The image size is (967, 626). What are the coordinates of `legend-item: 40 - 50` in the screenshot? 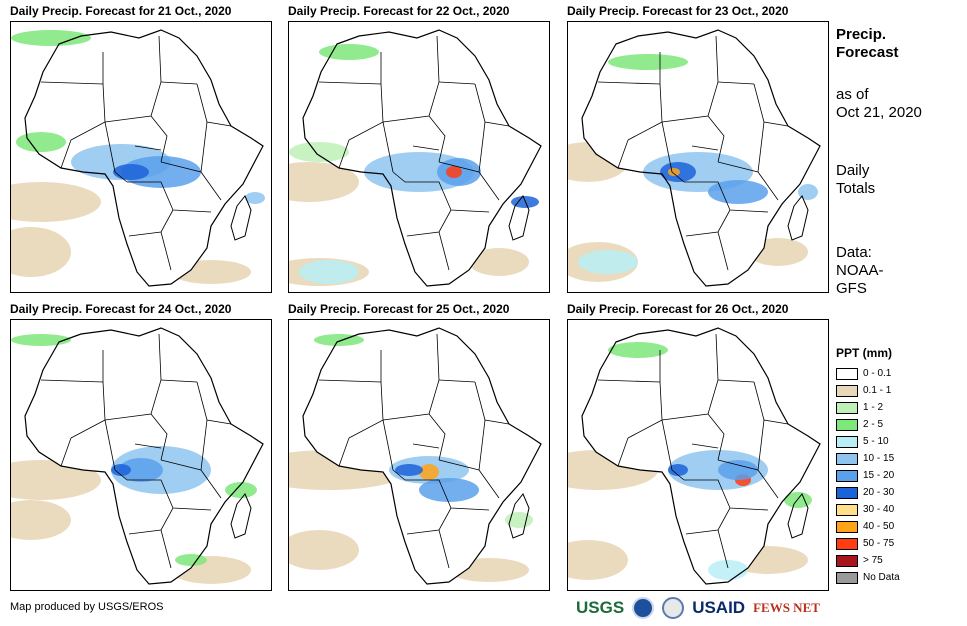 It's located at (868, 526).